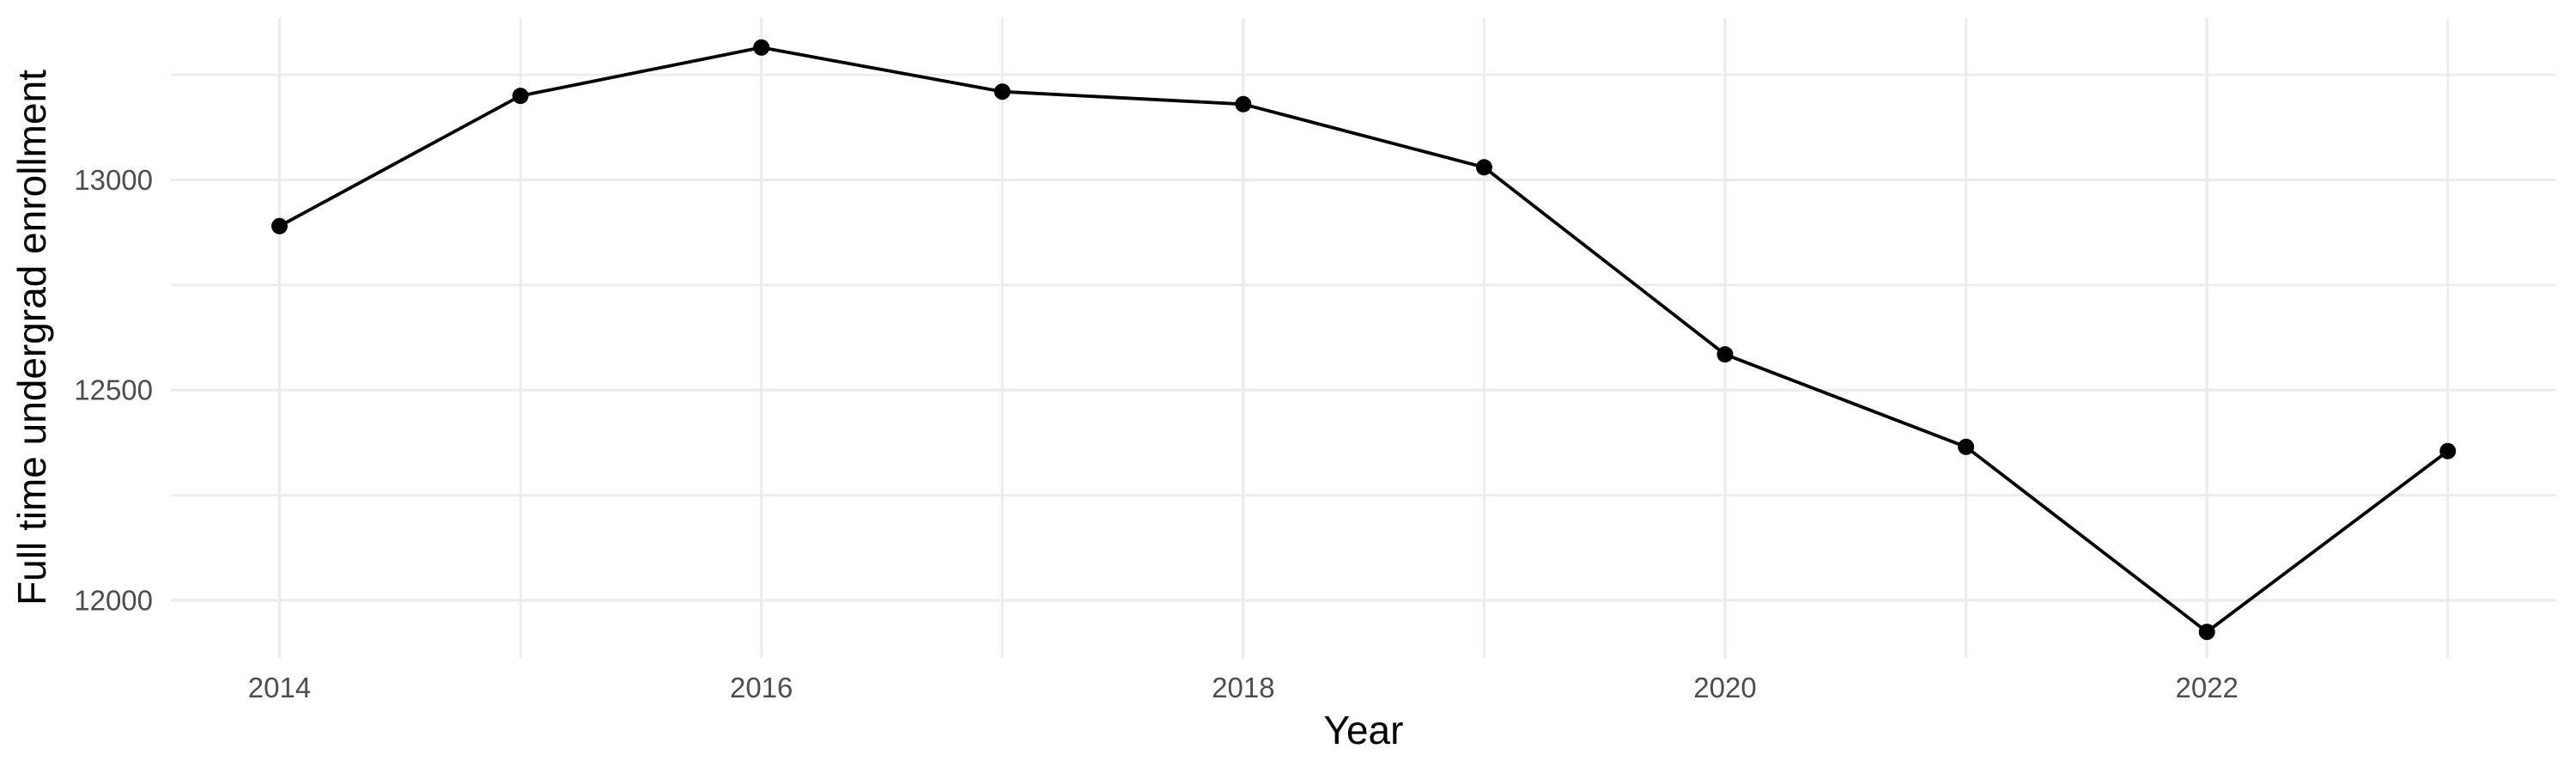 This screenshot has width=2576, height=773. Describe the element at coordinates (761, 687) in the screenshot. I see `x-tick-label: 2016` at that location.